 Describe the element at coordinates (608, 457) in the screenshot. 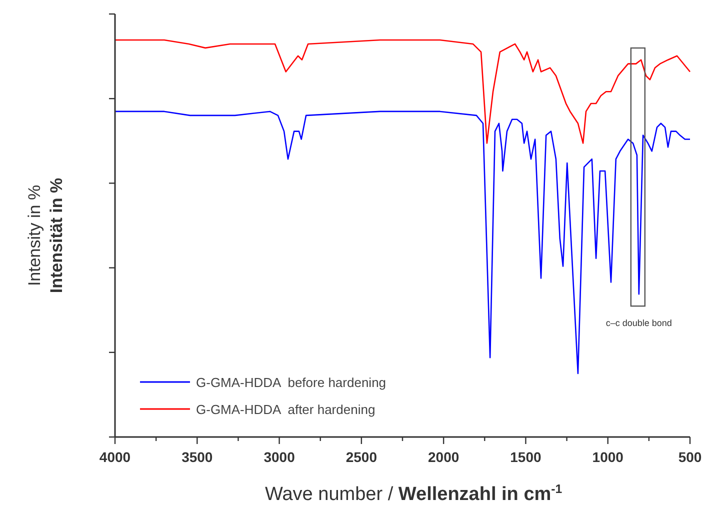

I see `x-tick-label: 1000` at that location.